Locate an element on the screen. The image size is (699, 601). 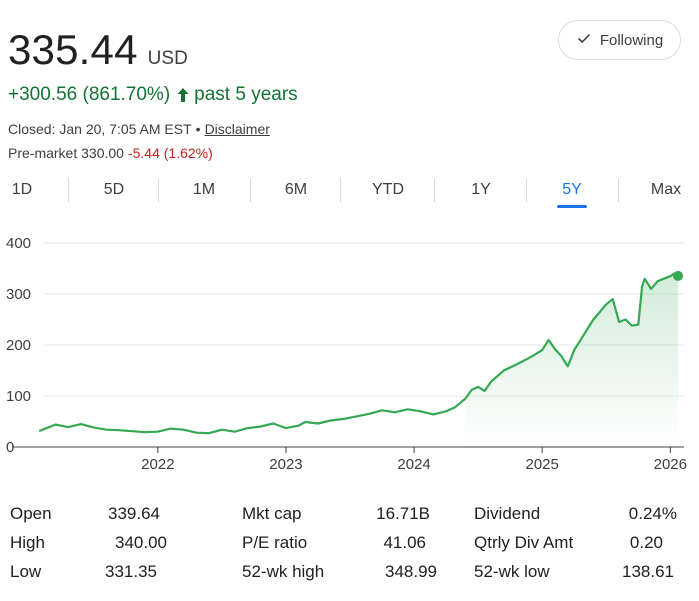
x-tick-label-2022: 2022 is located at coordinates (157, 464).